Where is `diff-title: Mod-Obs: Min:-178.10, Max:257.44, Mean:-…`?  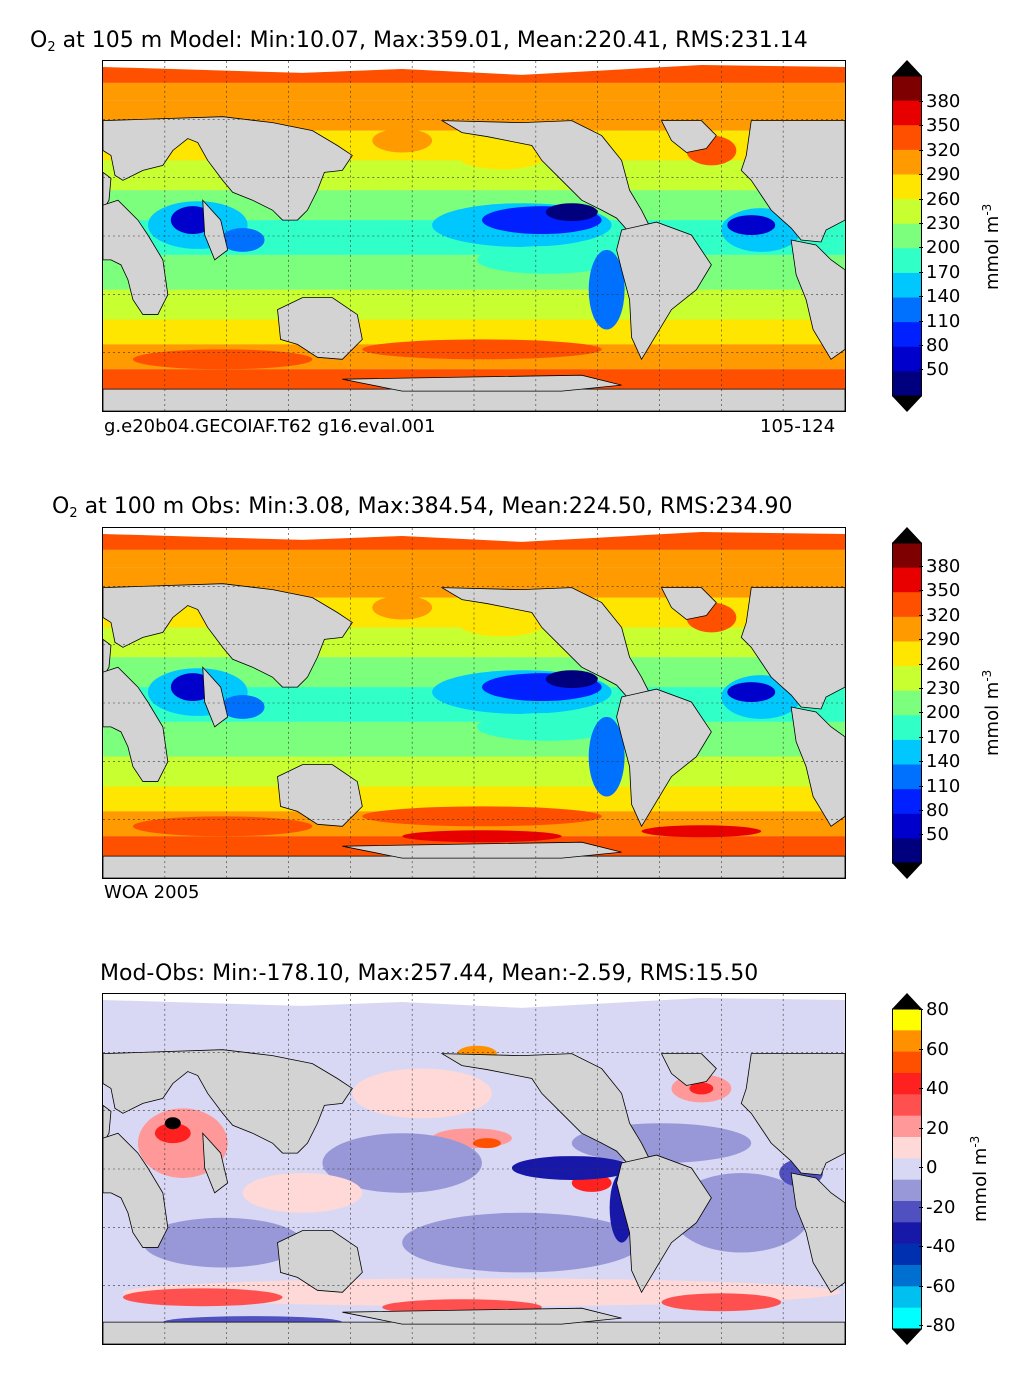 diff-title: Mod-Obs: Min:-178.10, Max:257.44, Mean:-… is located at coordinates (429, 973).